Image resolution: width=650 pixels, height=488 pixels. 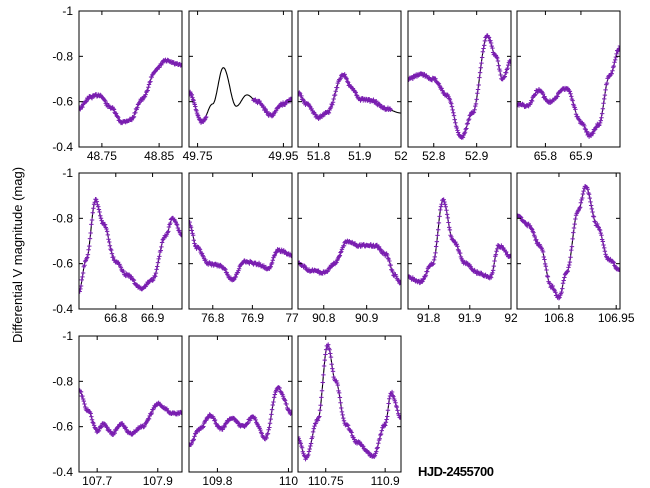 What do you see at coordinates (67, 173) in the screenshot?
I see `y-tick-label: -1` at bounding box center [67, 173].